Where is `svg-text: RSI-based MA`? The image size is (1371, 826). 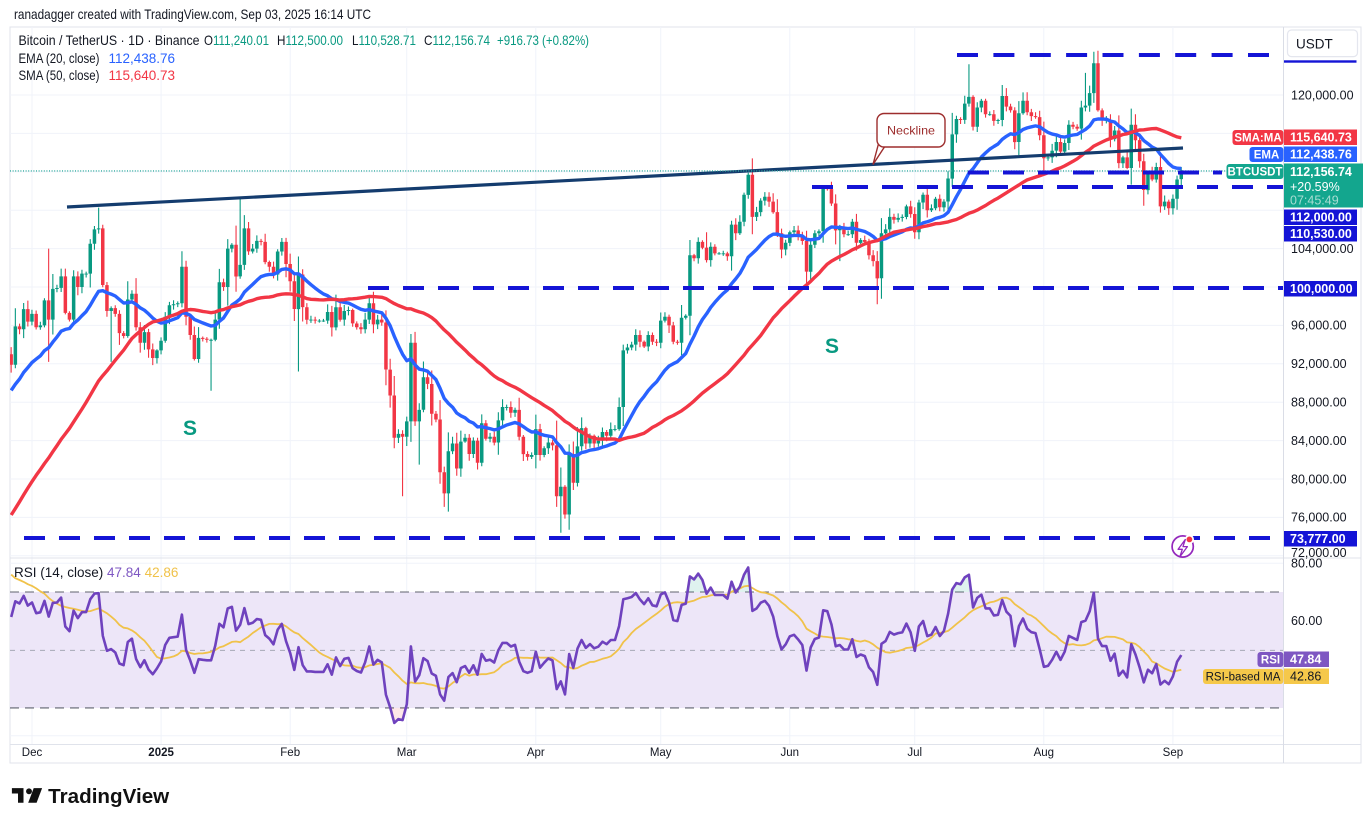
svg-text: RSI-based MA is located at coordinates (1243, 678).